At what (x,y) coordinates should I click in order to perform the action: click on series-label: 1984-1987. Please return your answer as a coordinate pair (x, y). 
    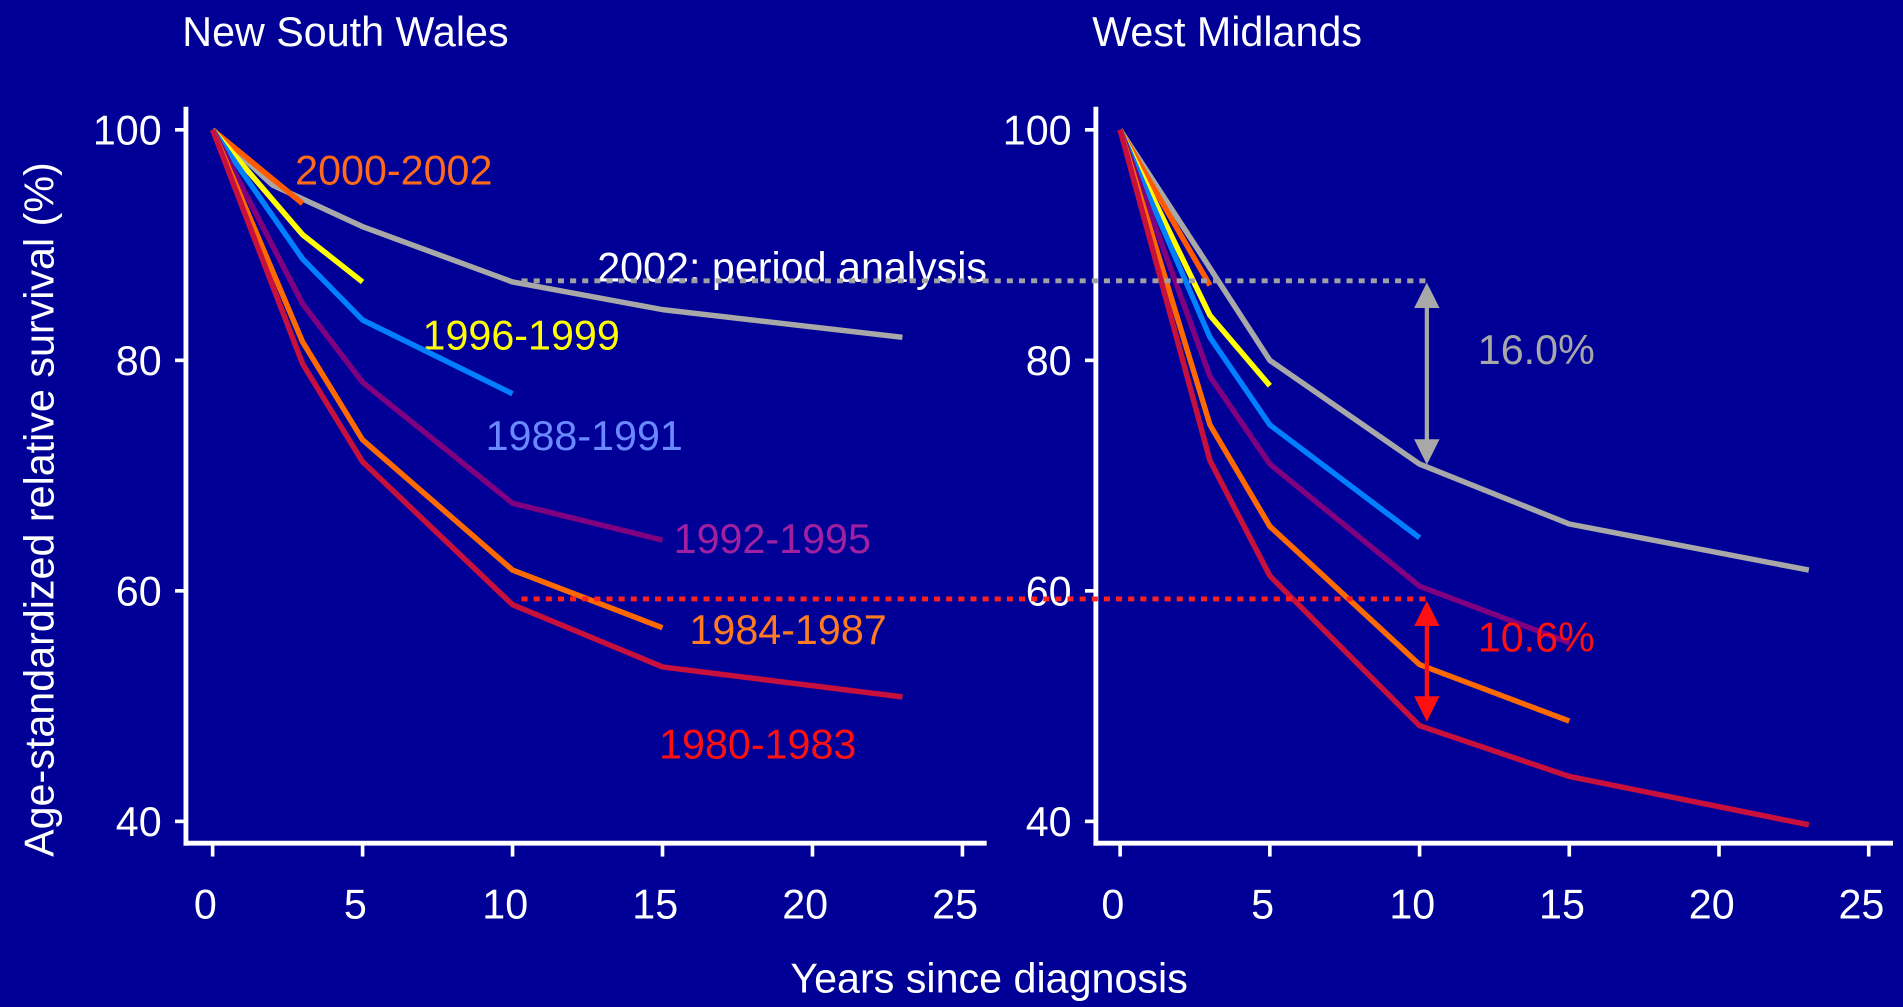
    Looking at the image, I should click on (787, 630).